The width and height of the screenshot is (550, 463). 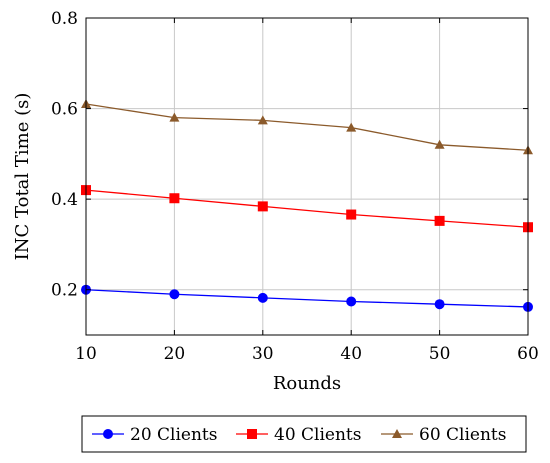 I want to click on legend-label: 60 Clients, so click(x=462, y=435).